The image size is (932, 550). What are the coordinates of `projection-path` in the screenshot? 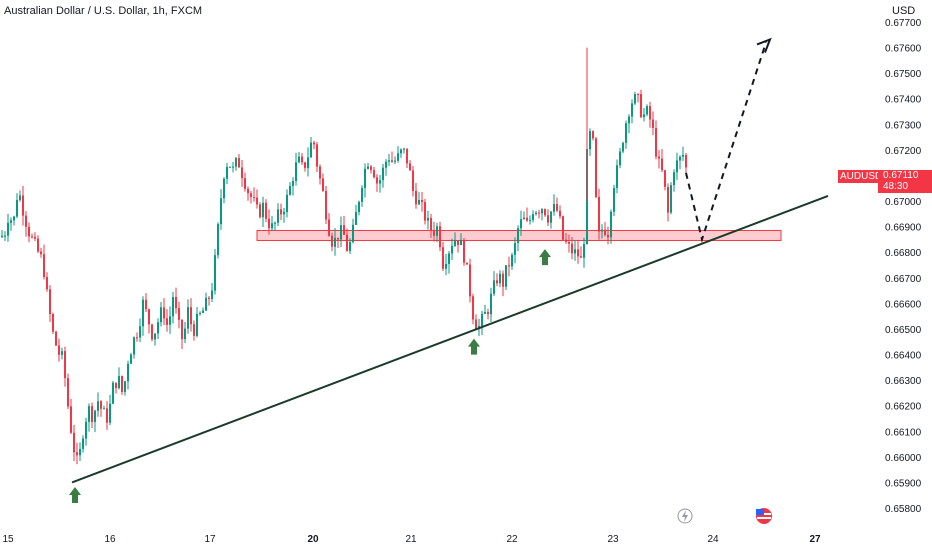 It's located at (726, 143).